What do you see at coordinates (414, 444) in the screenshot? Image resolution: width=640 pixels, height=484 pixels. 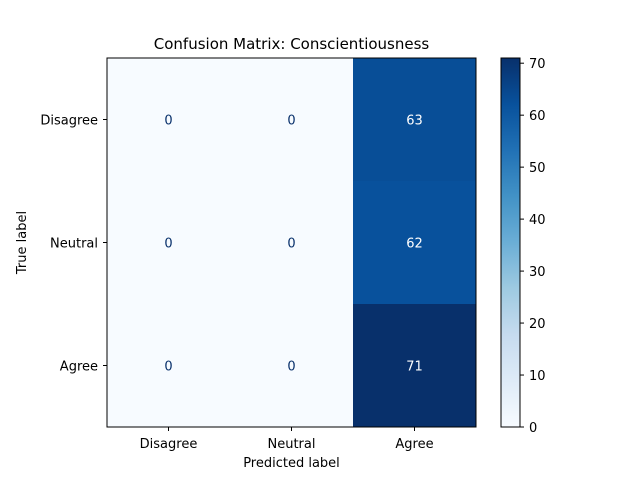 I see `x-tick-label: Agree` at bounding box center [414, 444].